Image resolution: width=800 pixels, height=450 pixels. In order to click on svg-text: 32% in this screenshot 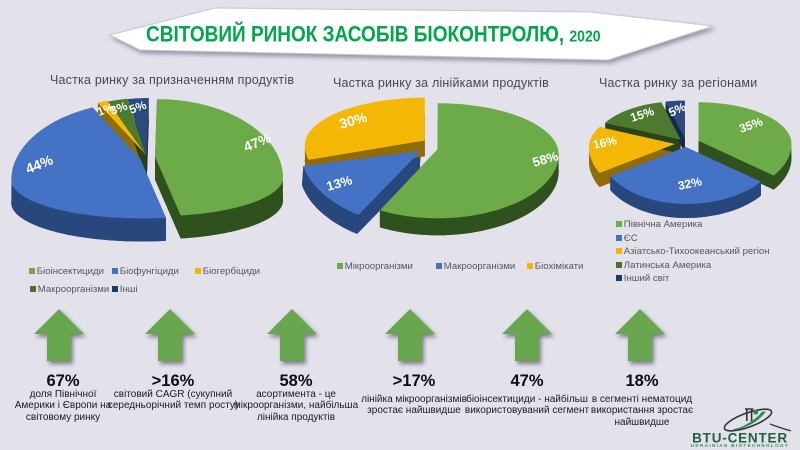, I will do `click(690, 183)`.